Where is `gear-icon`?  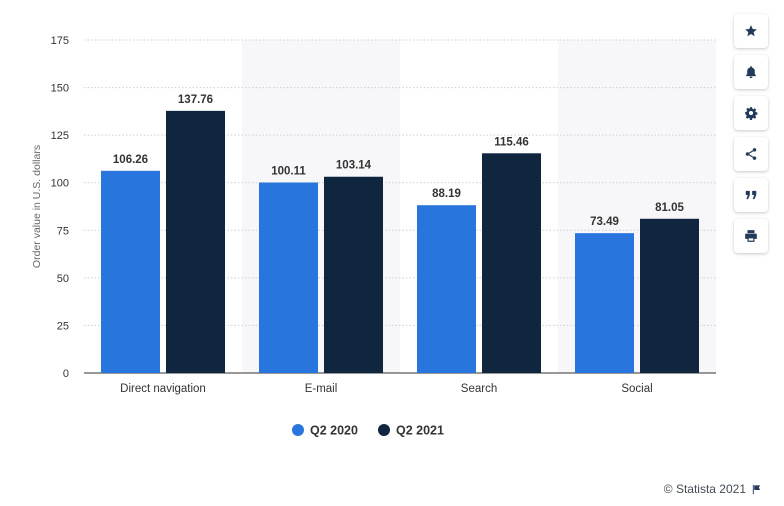 gear-icon is located at coordinates (751, 113).